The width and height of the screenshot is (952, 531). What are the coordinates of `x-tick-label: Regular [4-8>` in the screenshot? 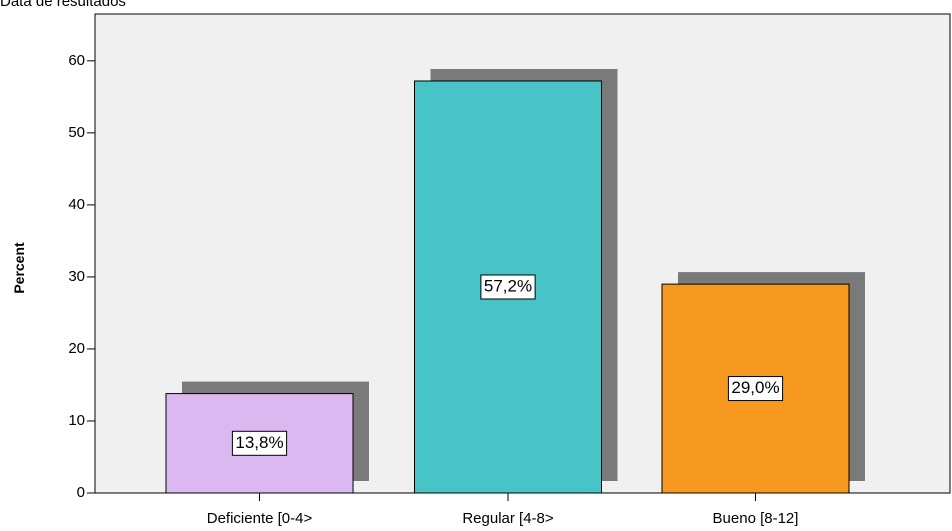 It's located at (508, 518).